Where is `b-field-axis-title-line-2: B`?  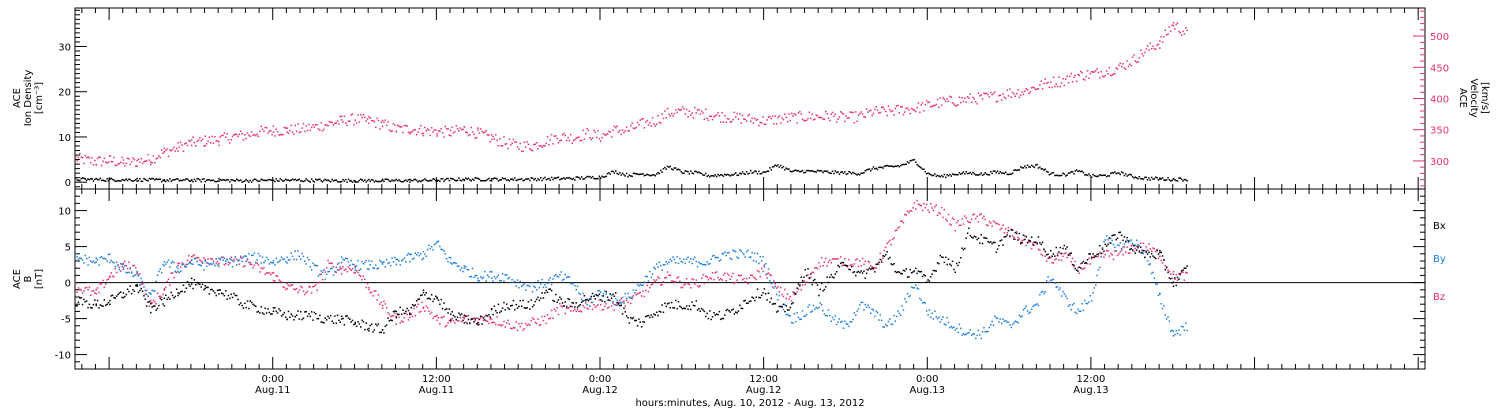 b-field-axis-title-line-2: B is located at coordinates (28, 278).